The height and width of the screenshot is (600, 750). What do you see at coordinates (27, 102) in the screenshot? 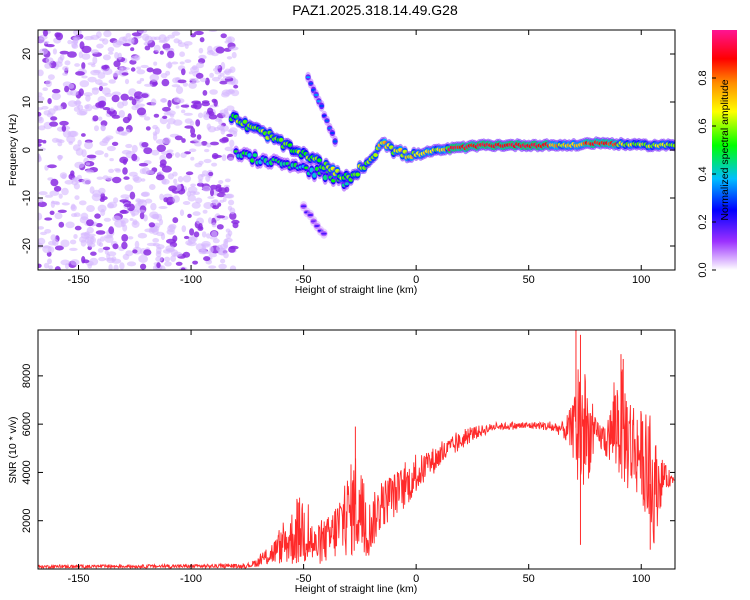
I see `y-tick-label: 10` at bounding box center [27, 102].